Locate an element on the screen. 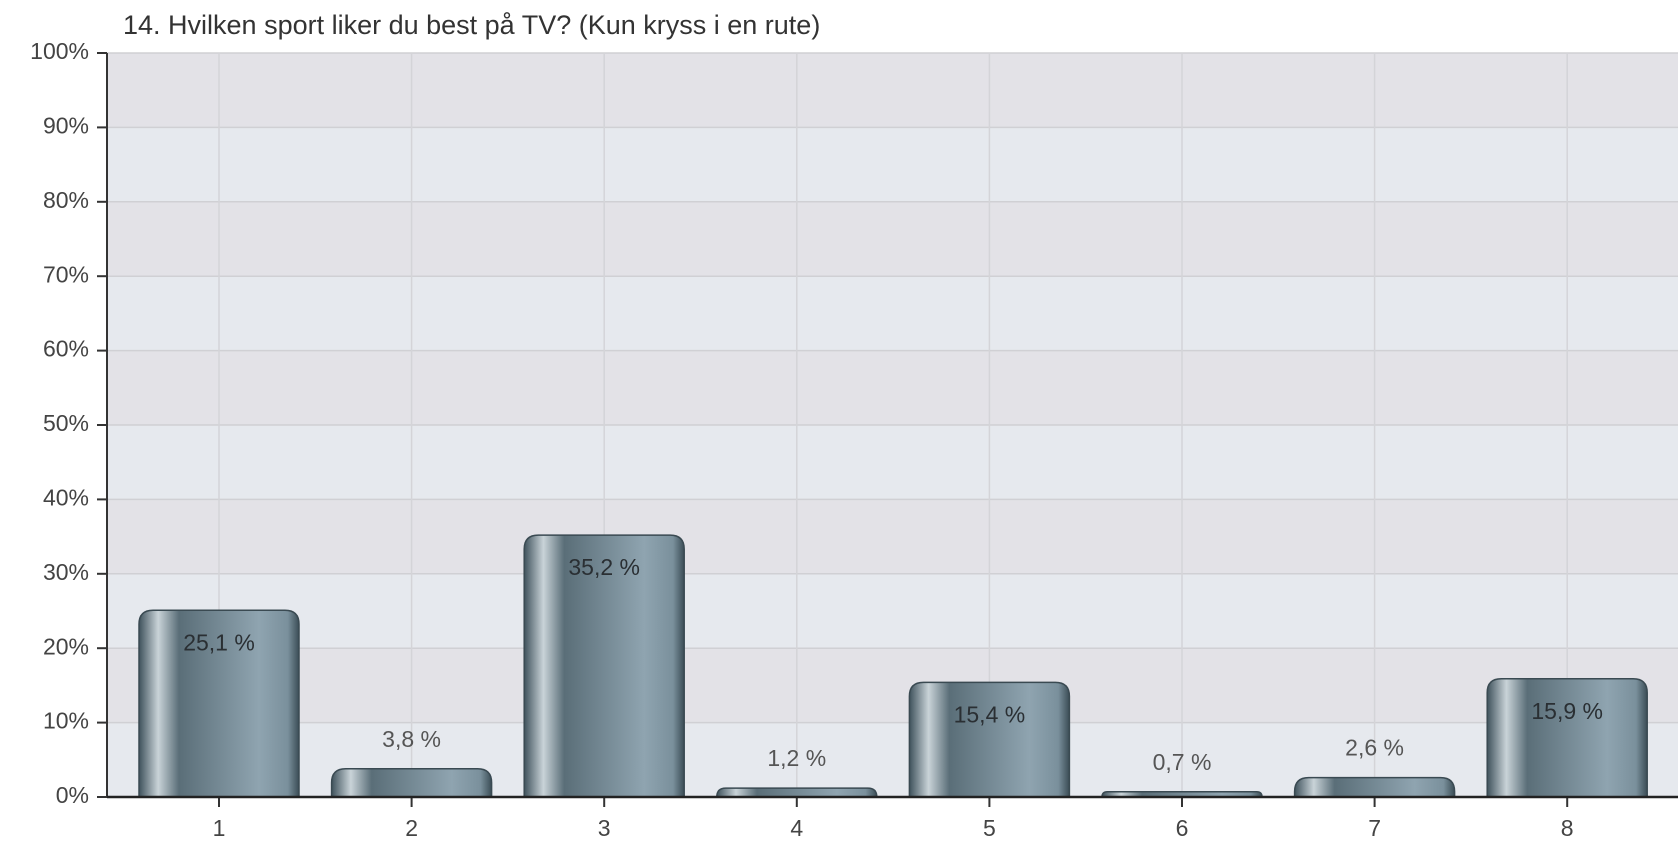  x-tick-label: 4 is located at coordinates (796, 828).